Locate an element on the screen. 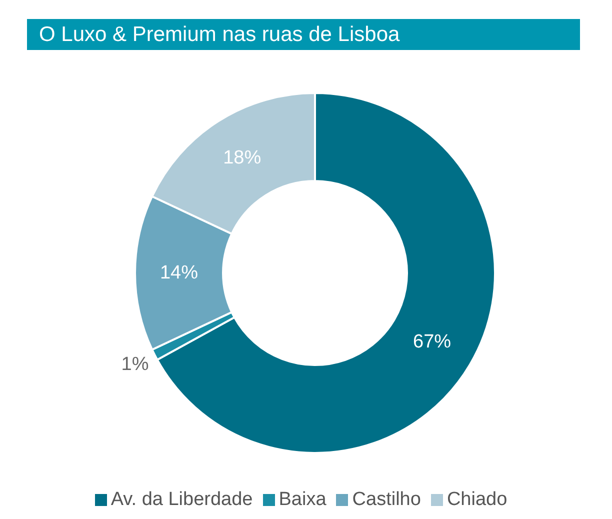 The width and height of the screenshot is (612, 519). data-label: 1% is located at coordinates (135, 365).